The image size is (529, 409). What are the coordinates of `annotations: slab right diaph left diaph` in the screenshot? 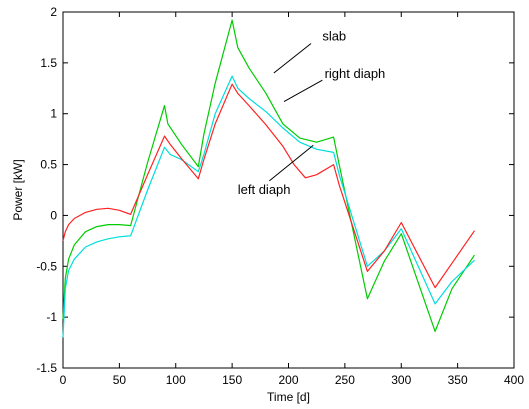 It's located at (312, 112).